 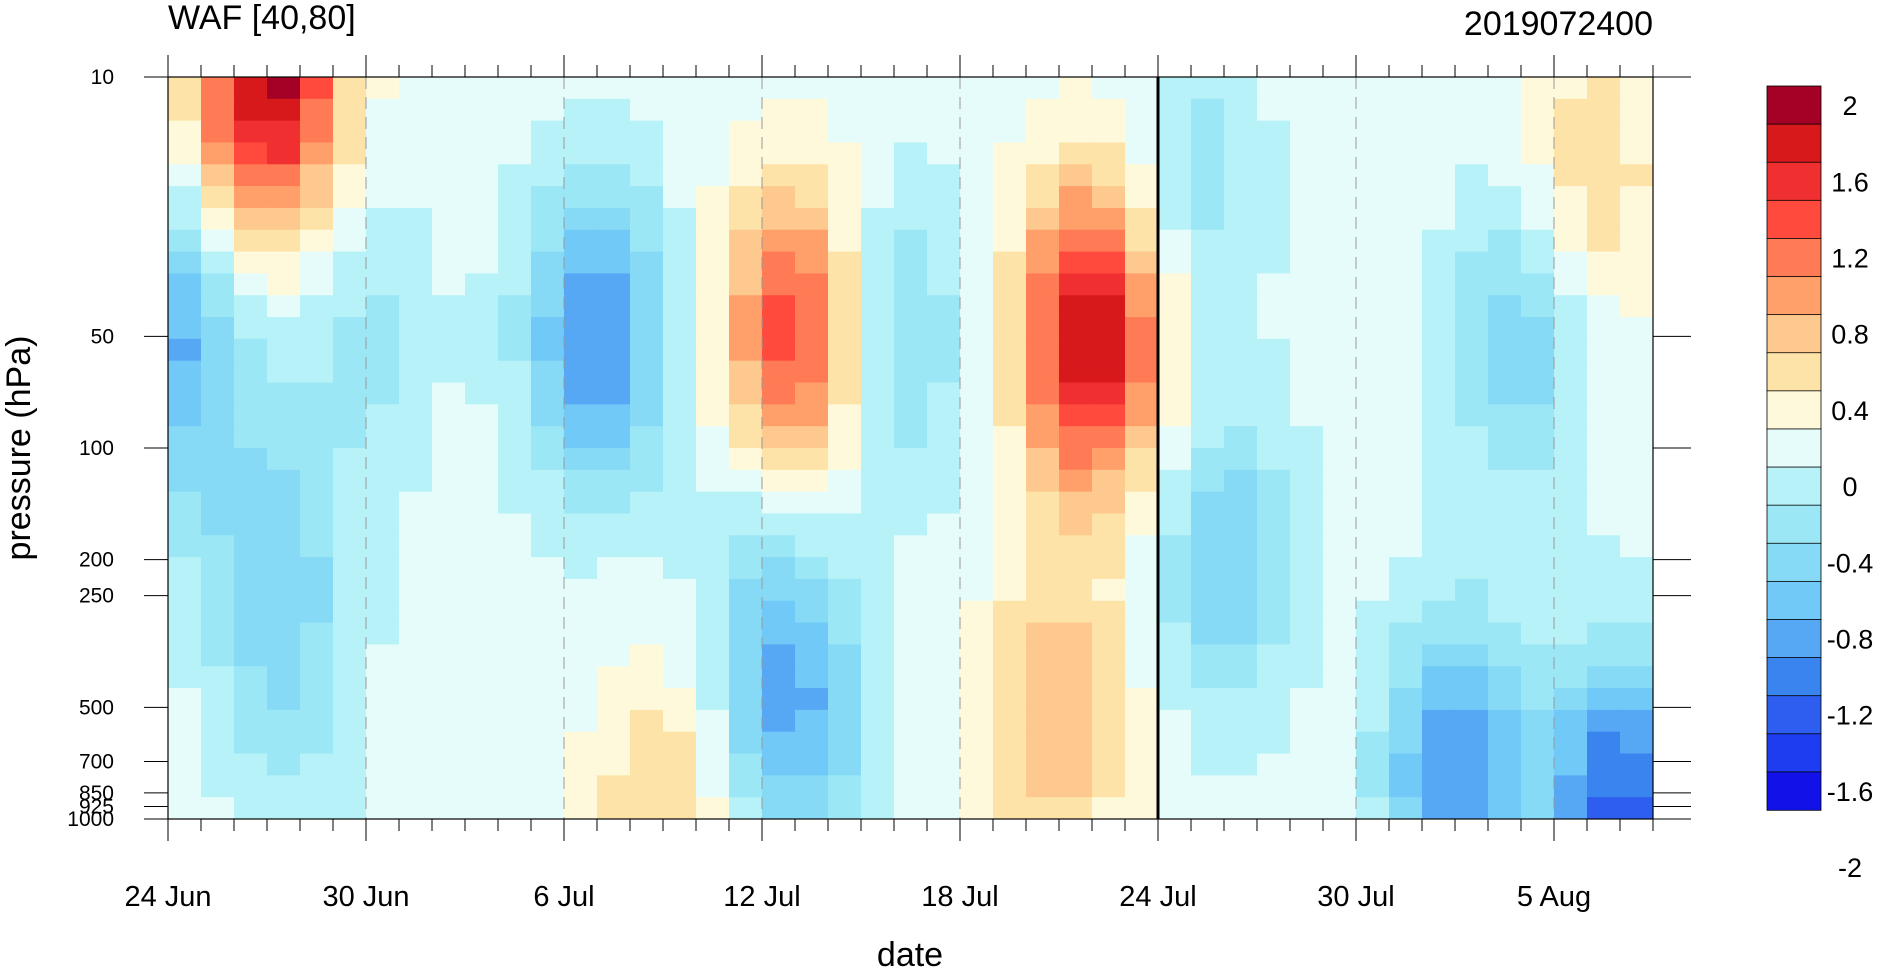 What do you see at coordinates (1850, 868) in the screenshot?
I see `colorbar-label: -2` at bounding box center [1850, 868].